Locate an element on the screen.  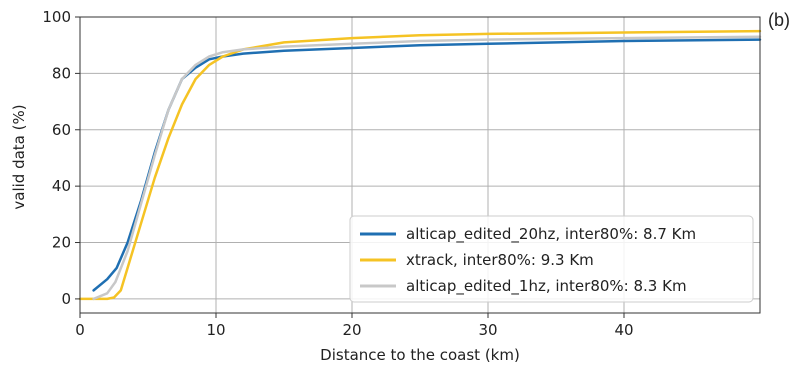
y-tick-label: 0 is located at coordinates (66, 299).